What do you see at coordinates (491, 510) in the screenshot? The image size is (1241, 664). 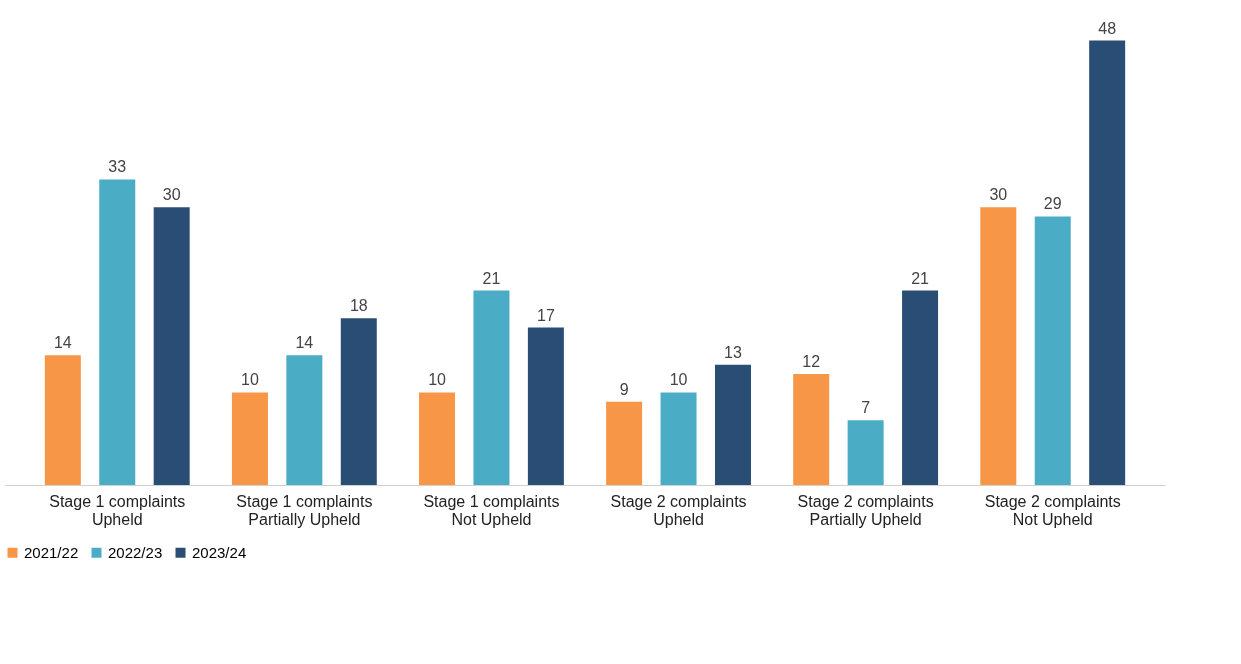 I see `x-tick-label: Stage 1 complaints Not Upheld` at bounding box center [491, 510].